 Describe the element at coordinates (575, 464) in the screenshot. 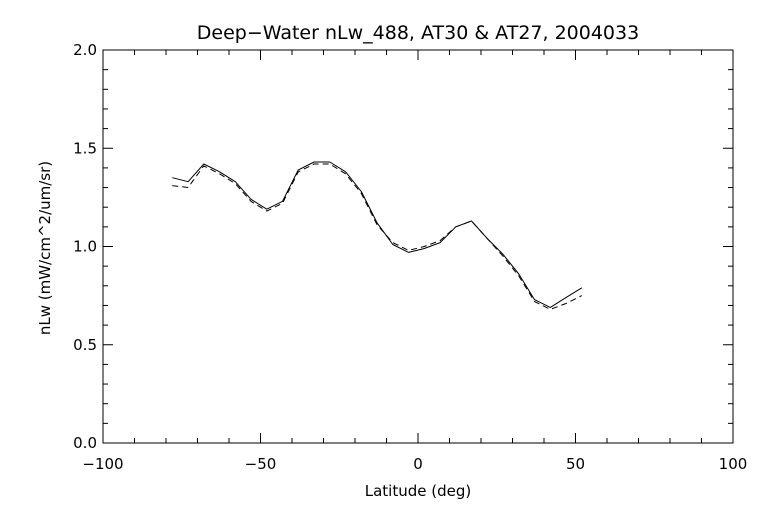

I see `x-tick-label: 50` at that location.